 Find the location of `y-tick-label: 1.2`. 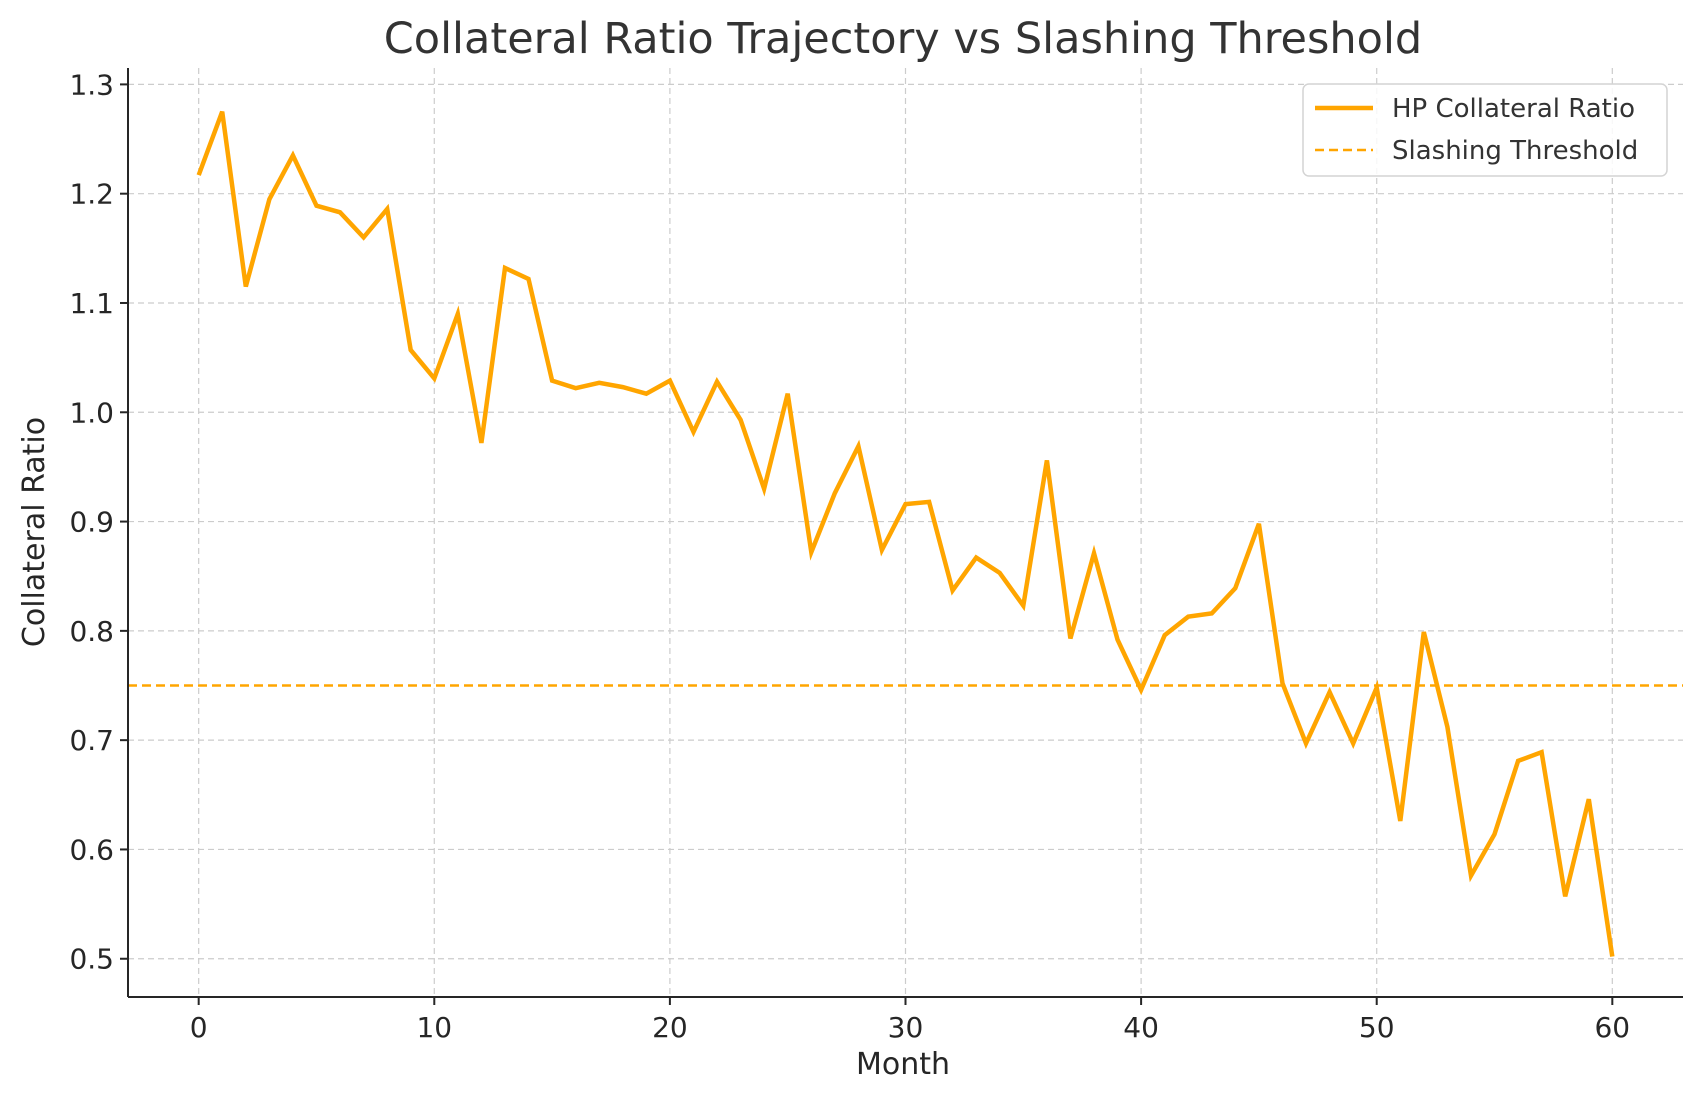

y-tick-label: 1.2 is located at coordinates (91, 194).